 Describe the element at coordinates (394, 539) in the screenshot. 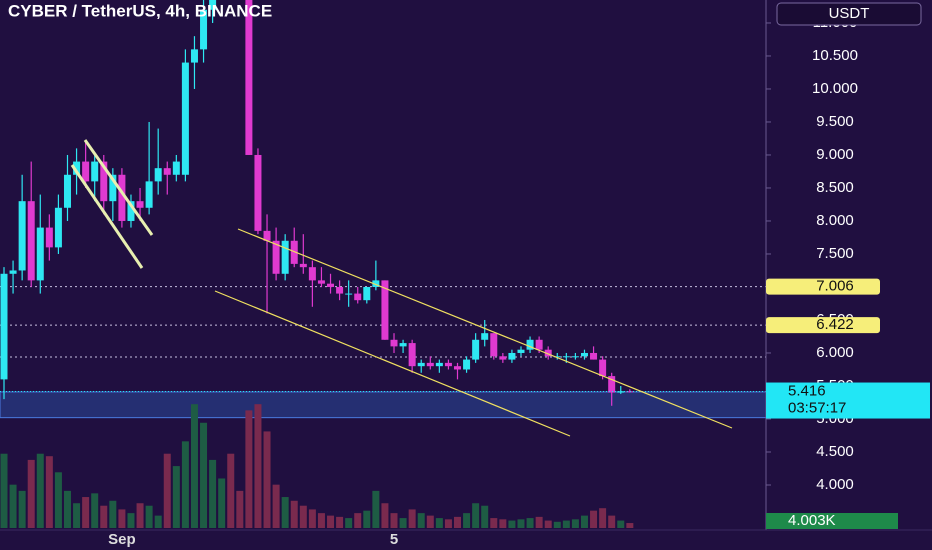

I see `x-tick-label: 5` at that location.